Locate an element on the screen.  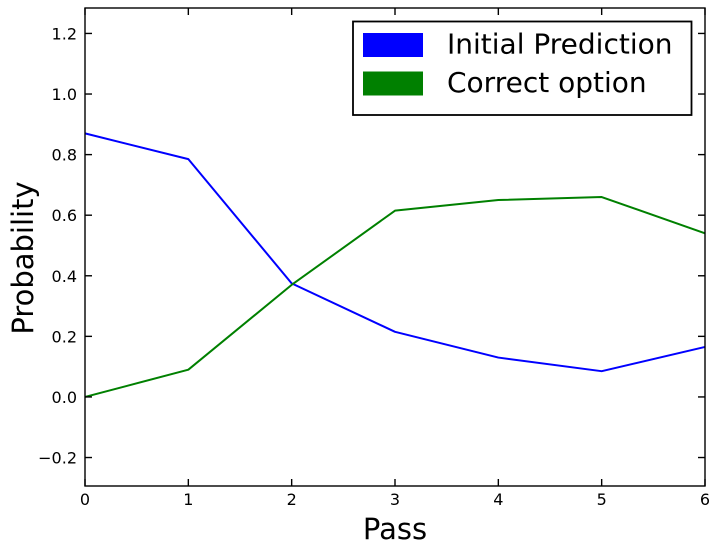
x-tick-label: 1 is located at coordinates (188, 499).